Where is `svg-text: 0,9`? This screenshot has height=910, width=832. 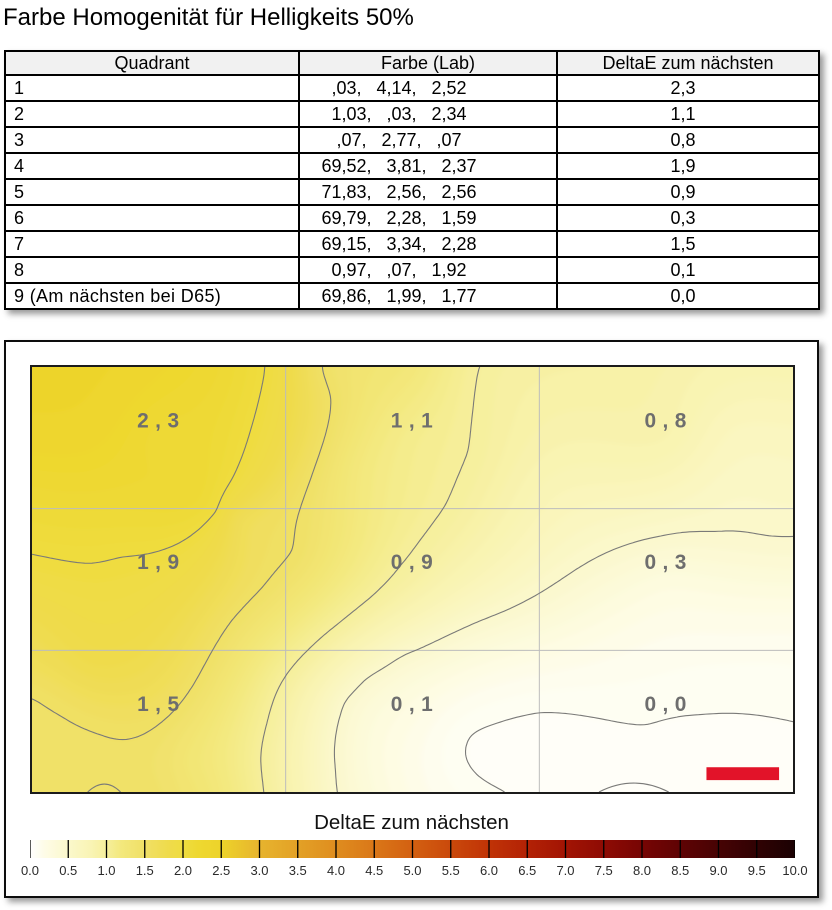
svg-text: 0,9 is located at coordinates (415, 562).